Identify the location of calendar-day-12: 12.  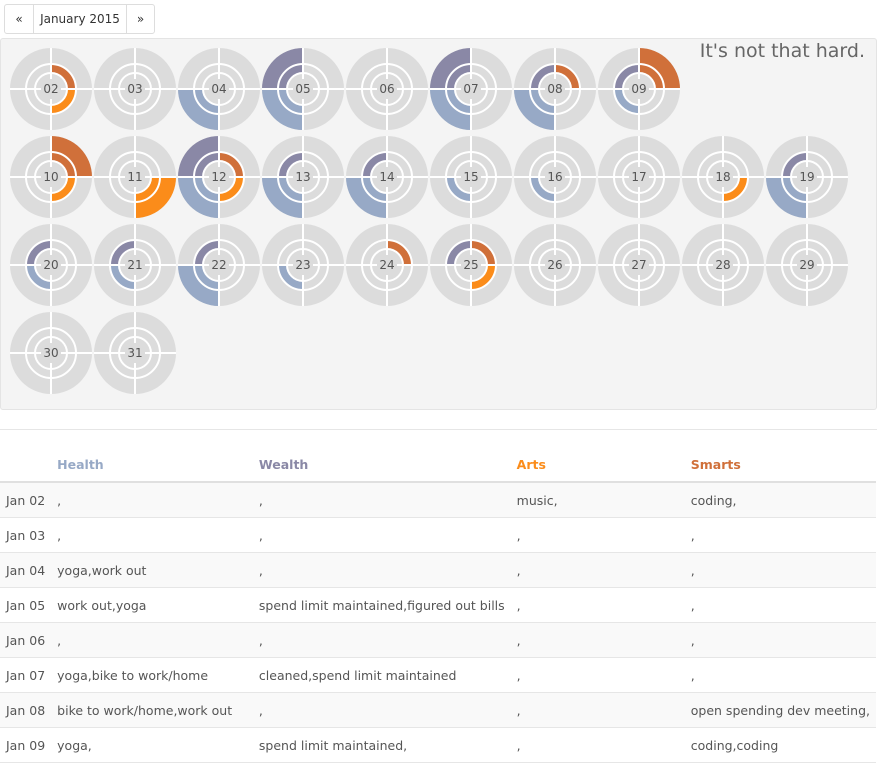
(219, 177).